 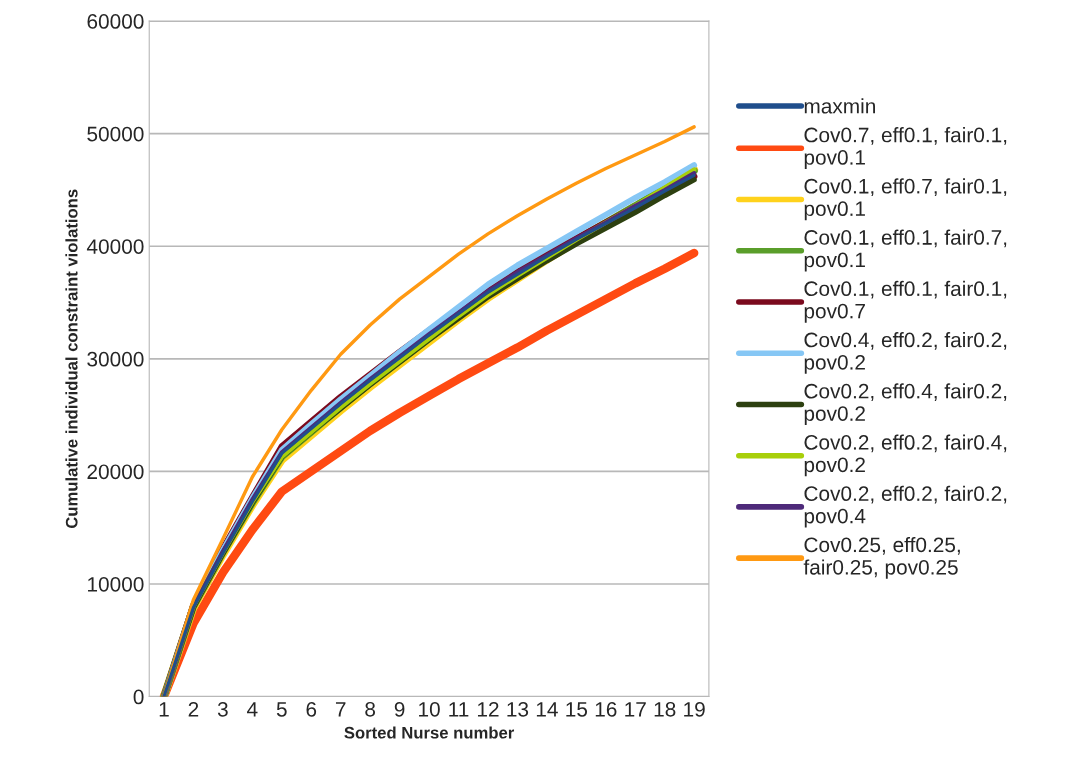 What do you see at coordinates (606, 709) in the screenshot?
I see `x-tick-label: 16` at bounding box center [606, 709].